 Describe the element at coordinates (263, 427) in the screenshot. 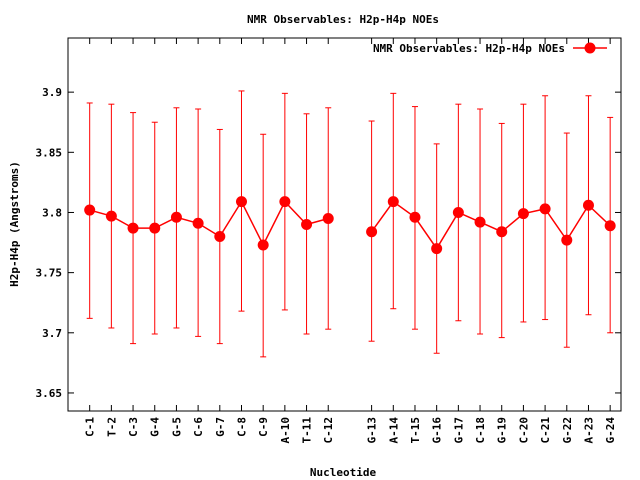

I see `x-tick-label: C-9` at that location.